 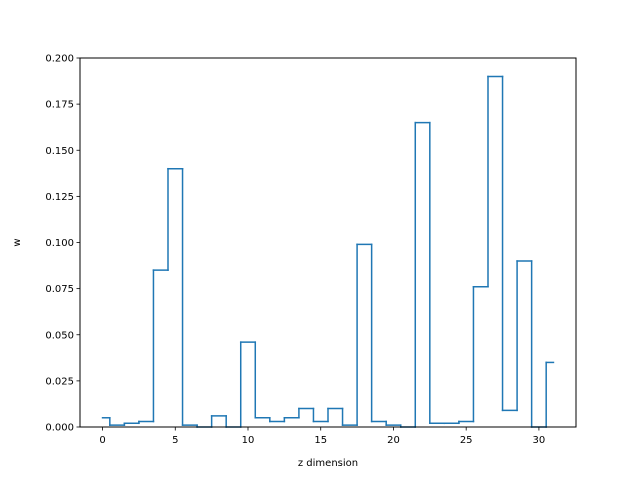 What do you see at coordinates (17, 242) in the screenshot?
I see `y-axis-label: w` at bounding box center [17, 242].